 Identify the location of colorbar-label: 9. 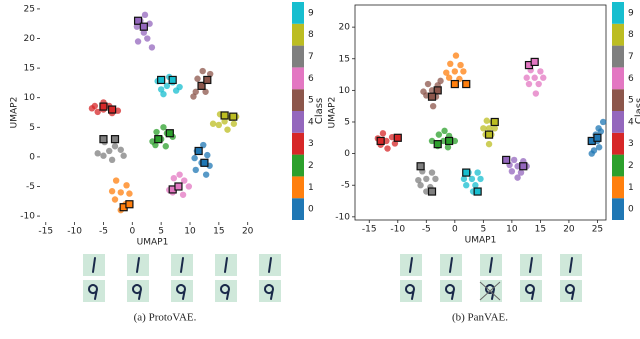
(631, 13).